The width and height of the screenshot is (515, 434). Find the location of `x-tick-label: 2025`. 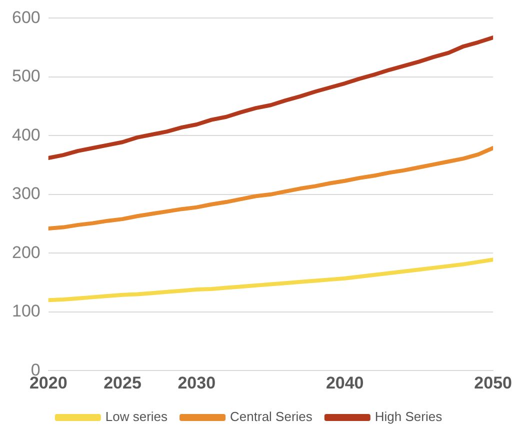

x-tick-label: 2025 is located at coordinates (123, 382).